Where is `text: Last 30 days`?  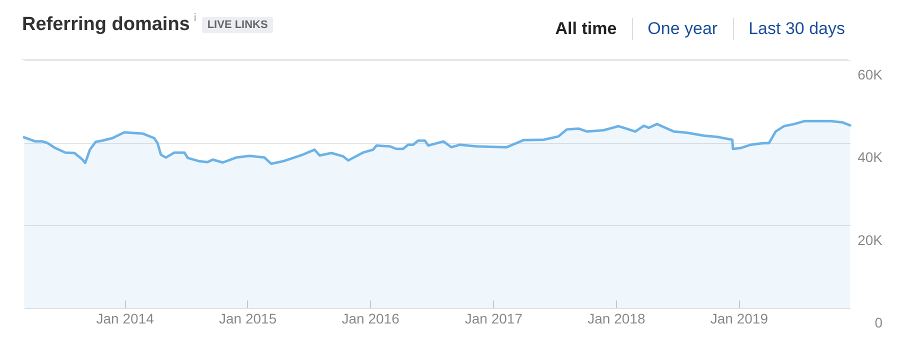 text: Last 30 days is located at coordinates (797, 29).